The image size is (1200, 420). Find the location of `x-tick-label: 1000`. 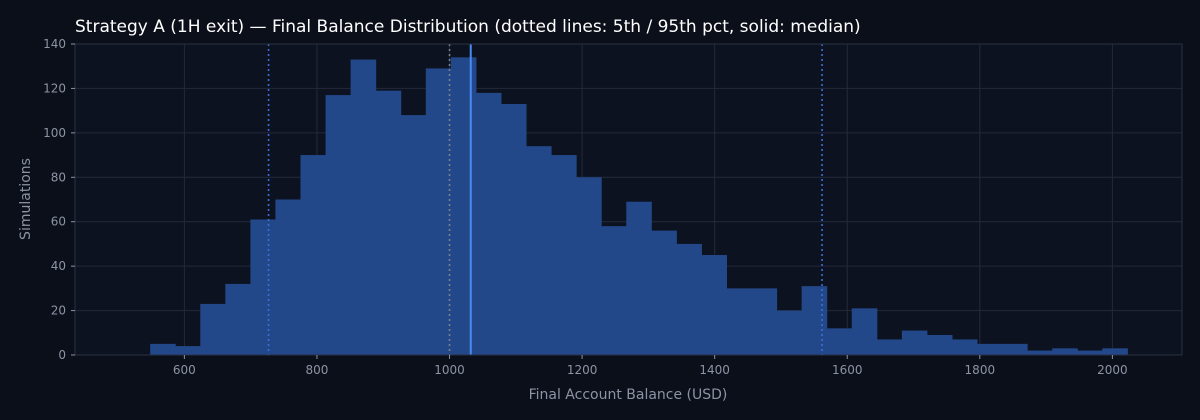

x-tick-label: 1000 is located at coordinates (449, 370).